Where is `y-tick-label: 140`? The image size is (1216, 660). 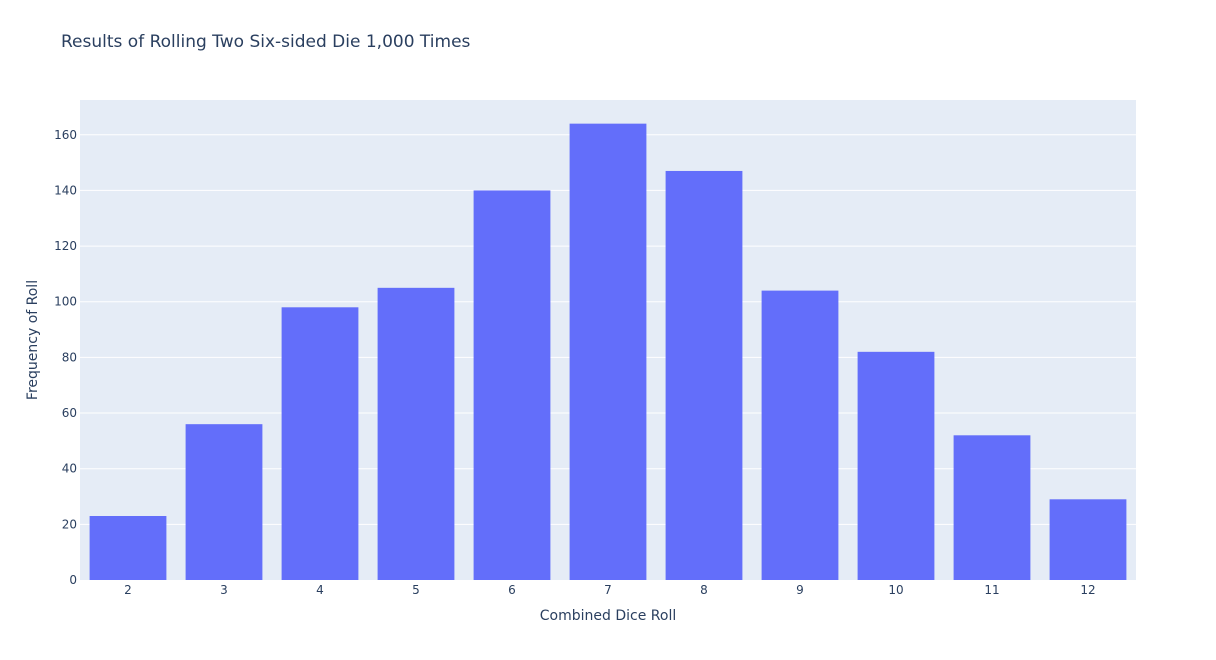
y-tick-label: 140 is located at coordinates (65, 190).